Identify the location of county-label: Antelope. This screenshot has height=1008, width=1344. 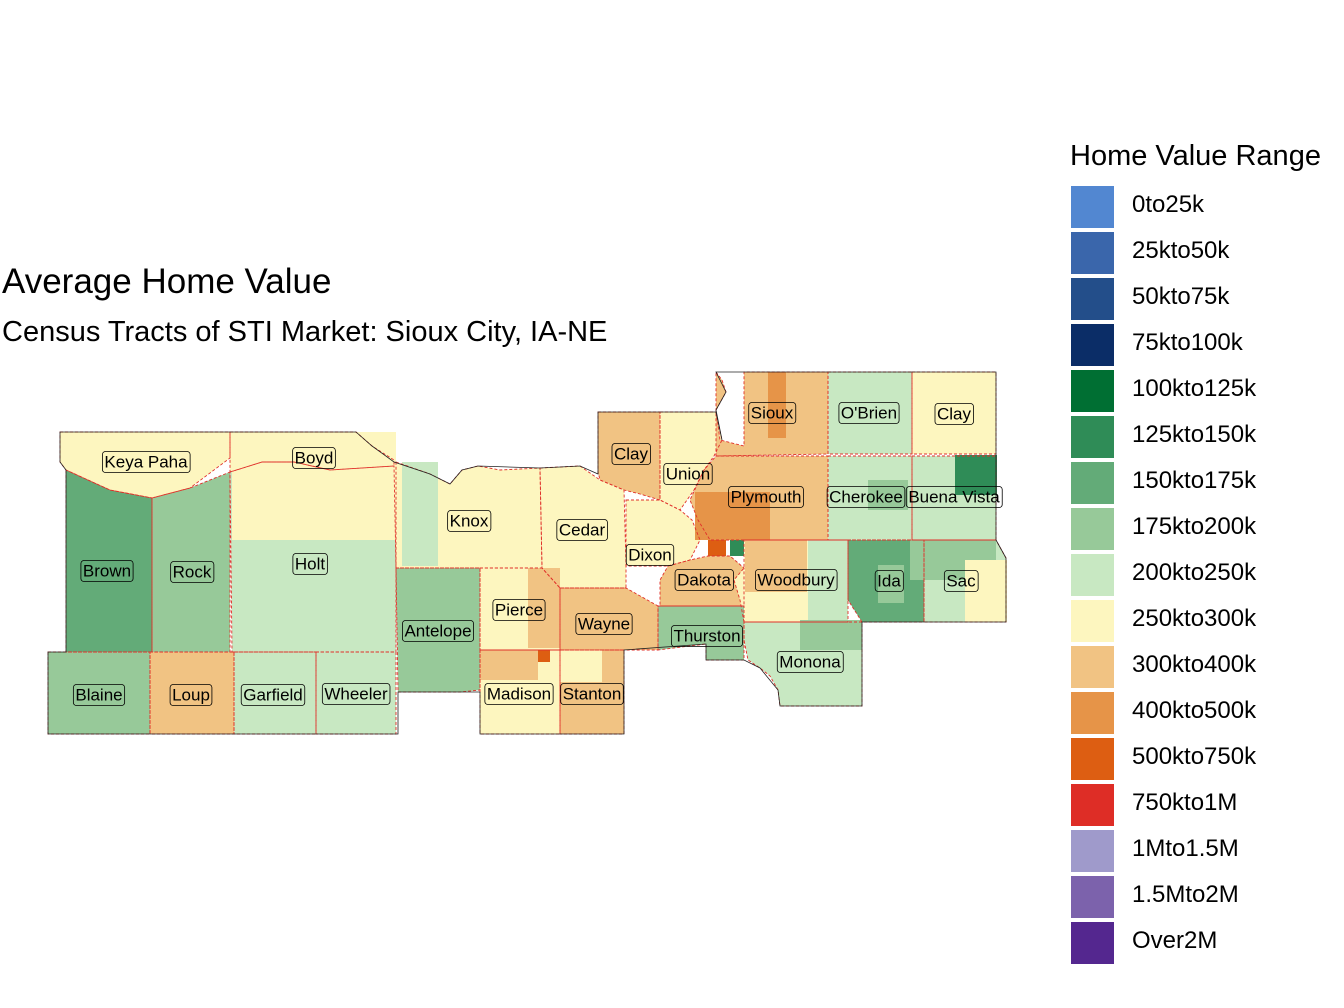
(438, 631).